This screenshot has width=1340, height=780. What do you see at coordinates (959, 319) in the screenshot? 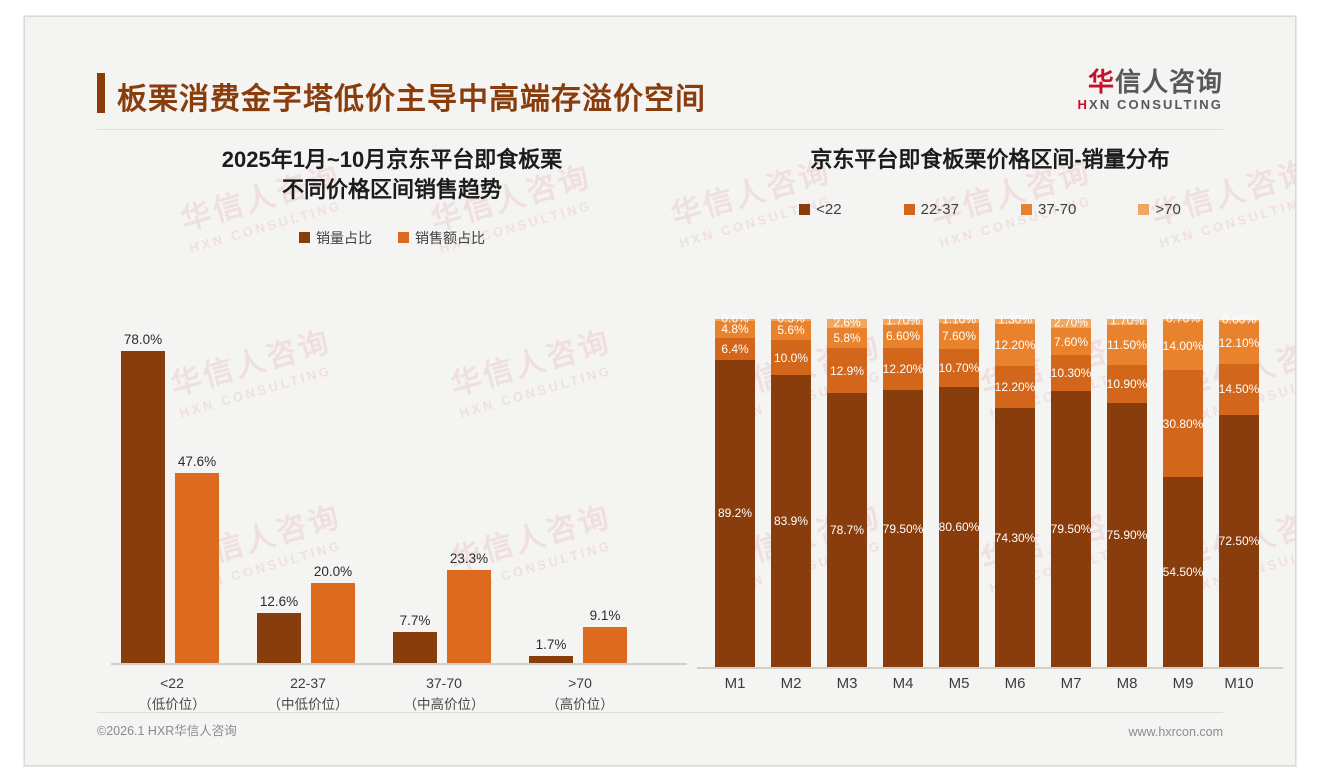
I see `stack-segment-M5->70: 1.10%` at bounding box center [959, 319].